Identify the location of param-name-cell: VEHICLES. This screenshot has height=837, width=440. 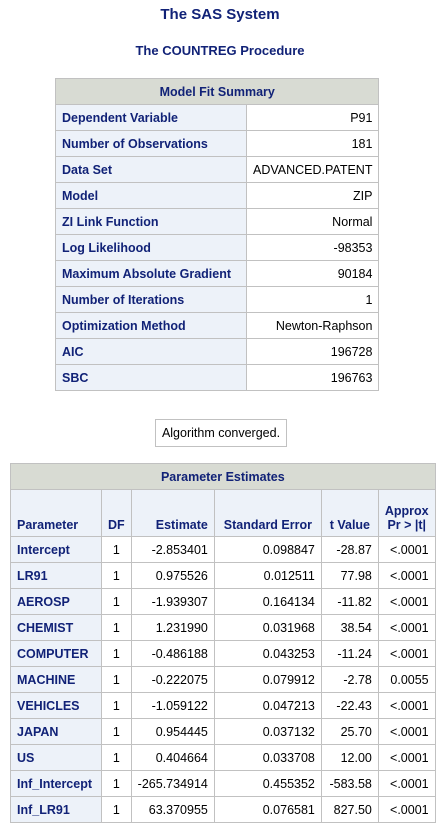
(56, 705).